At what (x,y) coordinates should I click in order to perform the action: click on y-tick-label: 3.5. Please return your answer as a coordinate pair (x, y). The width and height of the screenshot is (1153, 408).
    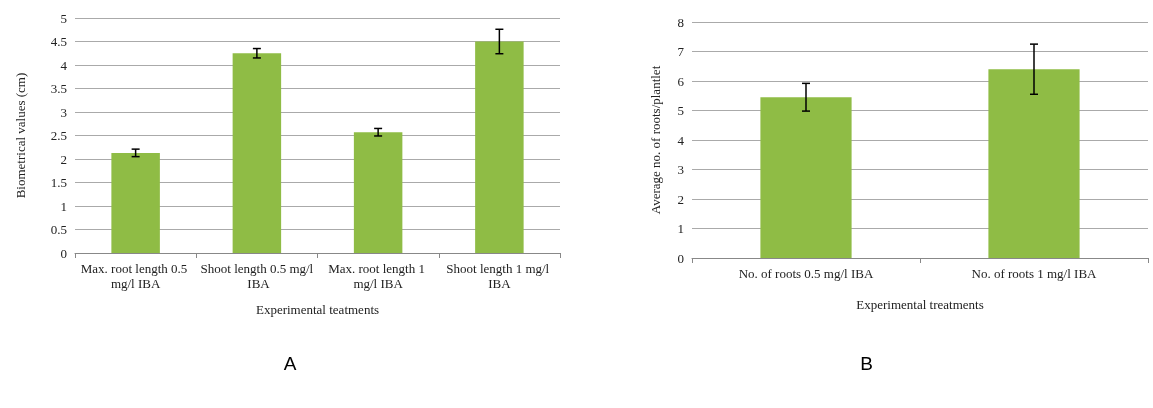
    Looking at the image, I should click on (58, 88).